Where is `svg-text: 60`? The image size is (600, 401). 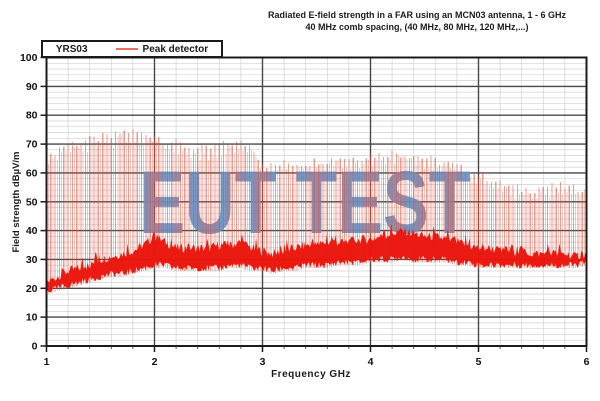
svg-text: 60 is located at coordinates (32, 173).